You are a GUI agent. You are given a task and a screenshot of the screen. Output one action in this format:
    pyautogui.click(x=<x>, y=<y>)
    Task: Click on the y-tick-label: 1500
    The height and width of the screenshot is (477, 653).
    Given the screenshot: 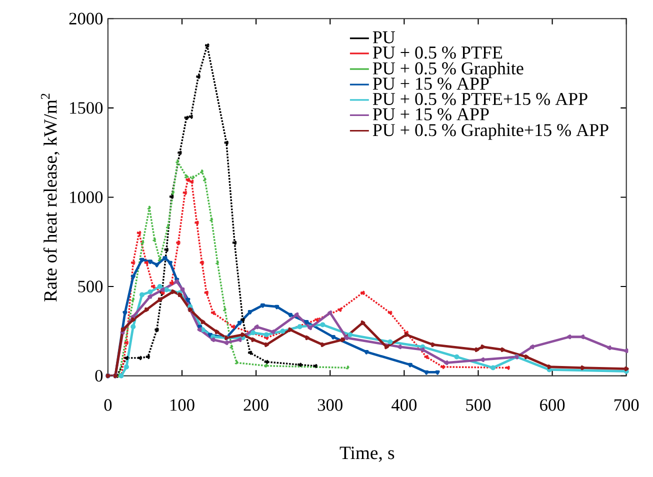 What is the action you would take?
    pyautogui.click(x=86, y=108)
    